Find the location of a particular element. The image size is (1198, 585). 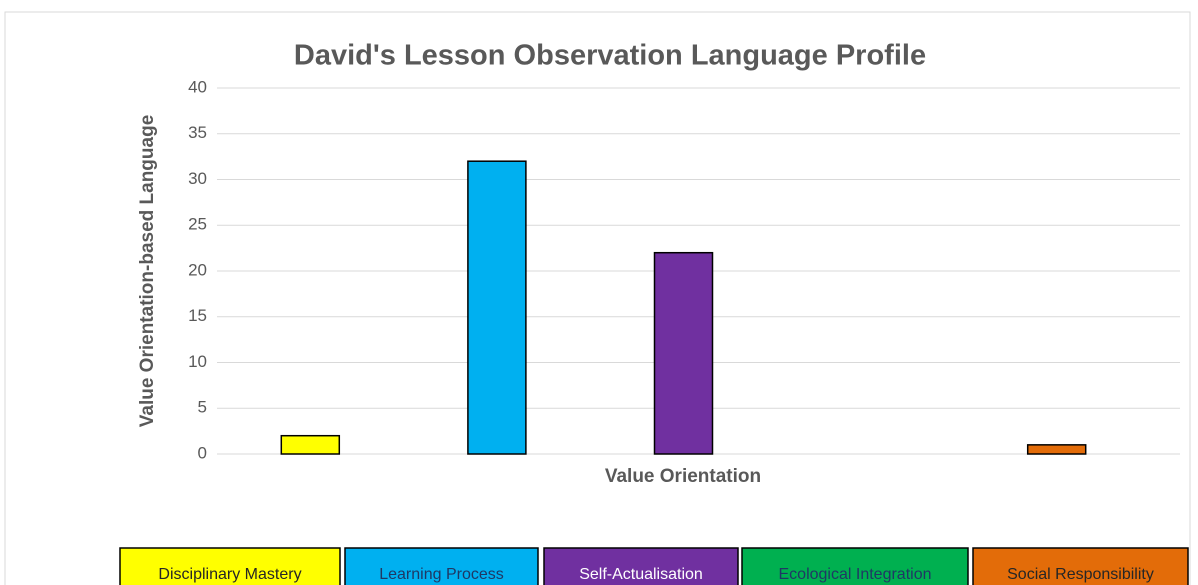

y-tick-label: 35 is located at coordinates (197, 132).